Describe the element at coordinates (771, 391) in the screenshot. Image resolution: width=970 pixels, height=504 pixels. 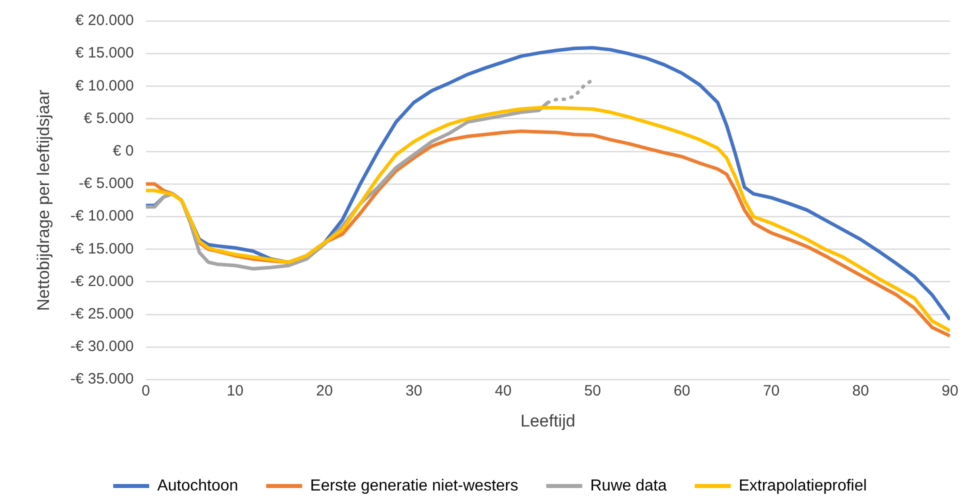
I see `x-tick-label: 70` at that location.